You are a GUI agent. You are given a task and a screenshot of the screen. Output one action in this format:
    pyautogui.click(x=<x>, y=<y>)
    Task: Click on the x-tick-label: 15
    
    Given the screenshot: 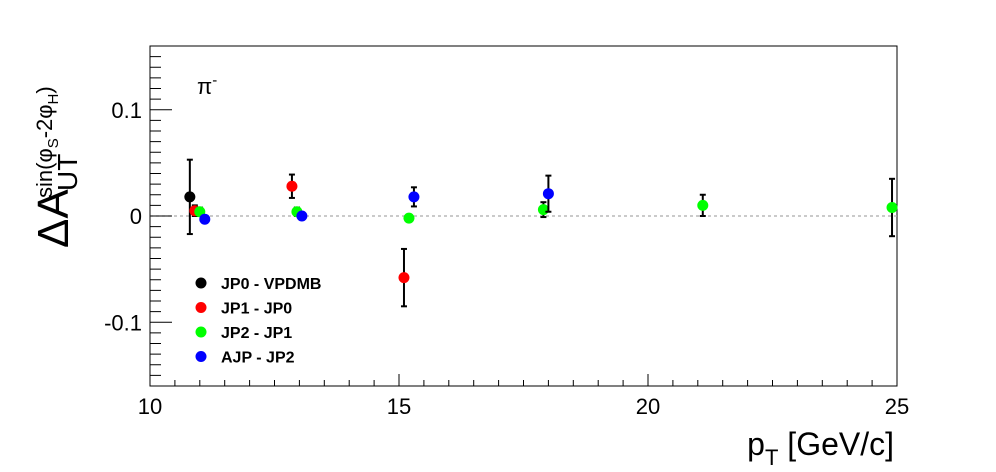 What is the action you would take?
    pyautogui.click(x=399, y=406)
    